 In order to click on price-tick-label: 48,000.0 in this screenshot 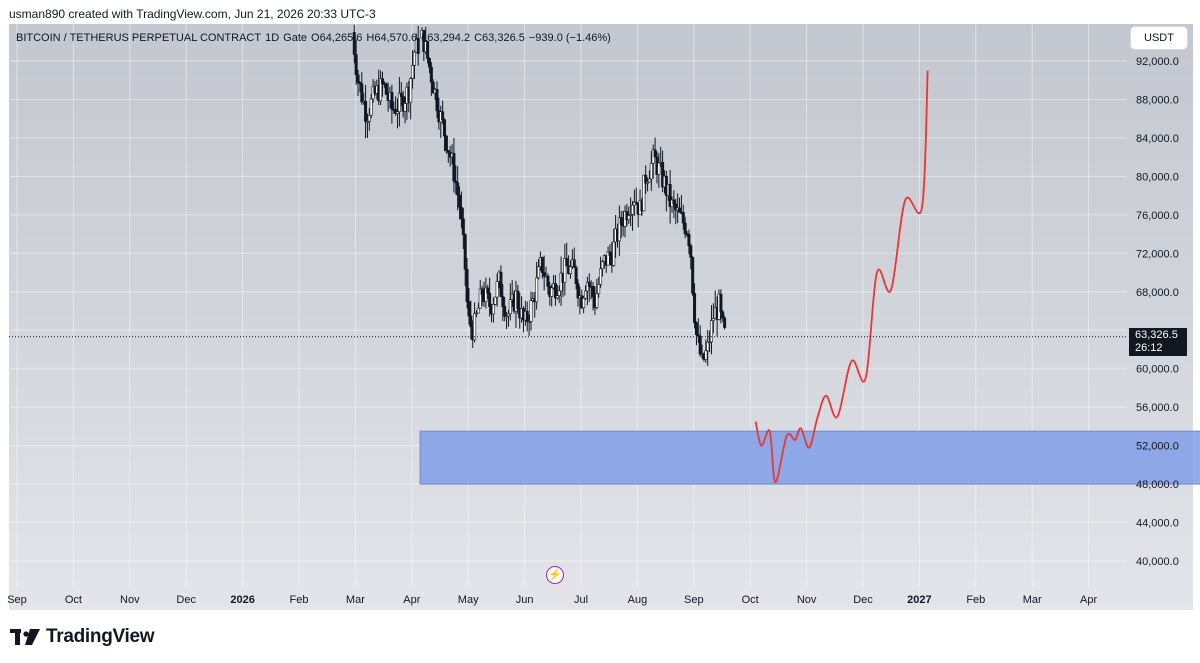, I will do `click(1157, 485)`.